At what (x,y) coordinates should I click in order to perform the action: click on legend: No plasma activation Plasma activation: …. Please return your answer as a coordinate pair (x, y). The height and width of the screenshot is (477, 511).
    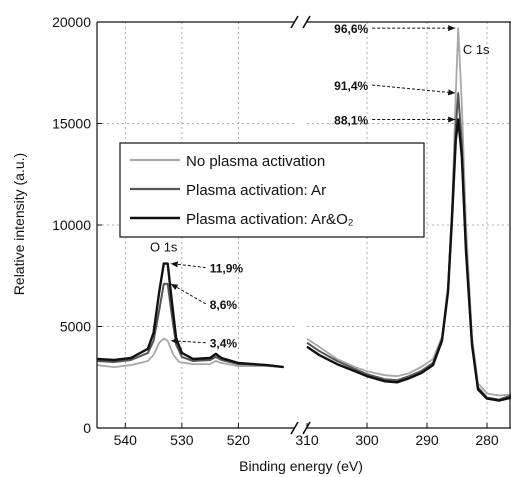
    Looking at the image, I should click on (272, 190).